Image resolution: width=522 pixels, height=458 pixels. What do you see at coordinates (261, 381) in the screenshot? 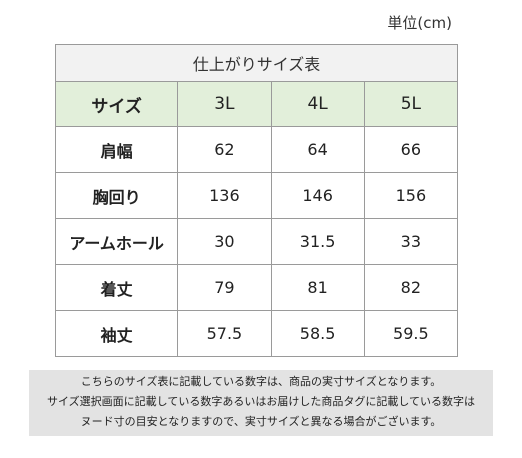
I see `note-line: こちらのサイズ表に記載している数字は、商品の実寸サイズとなります。` at bounding box center [261, 381].